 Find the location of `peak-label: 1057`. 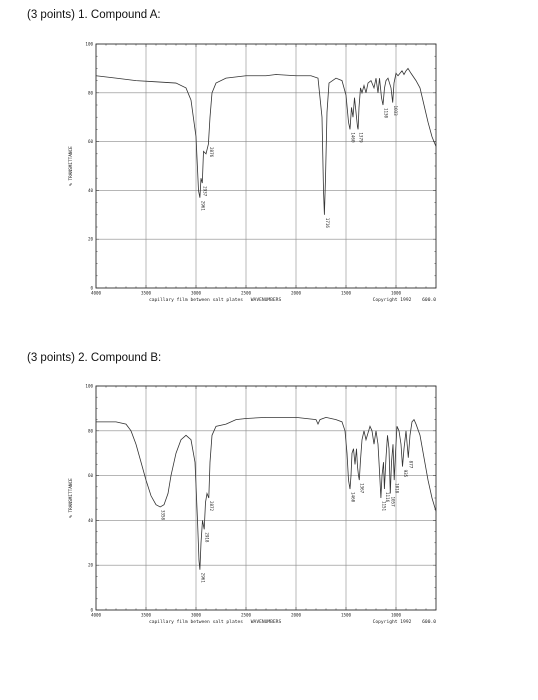

peak-label: 1057 is located at coordinates (393, 502).